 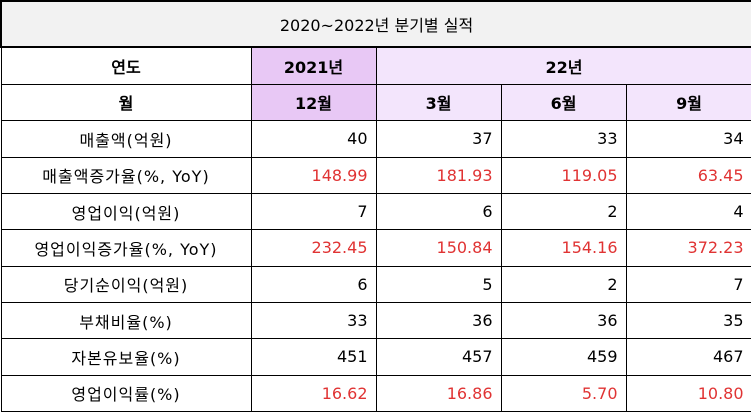 I want to click on value-cell: 457, so click(x=438, y=357).